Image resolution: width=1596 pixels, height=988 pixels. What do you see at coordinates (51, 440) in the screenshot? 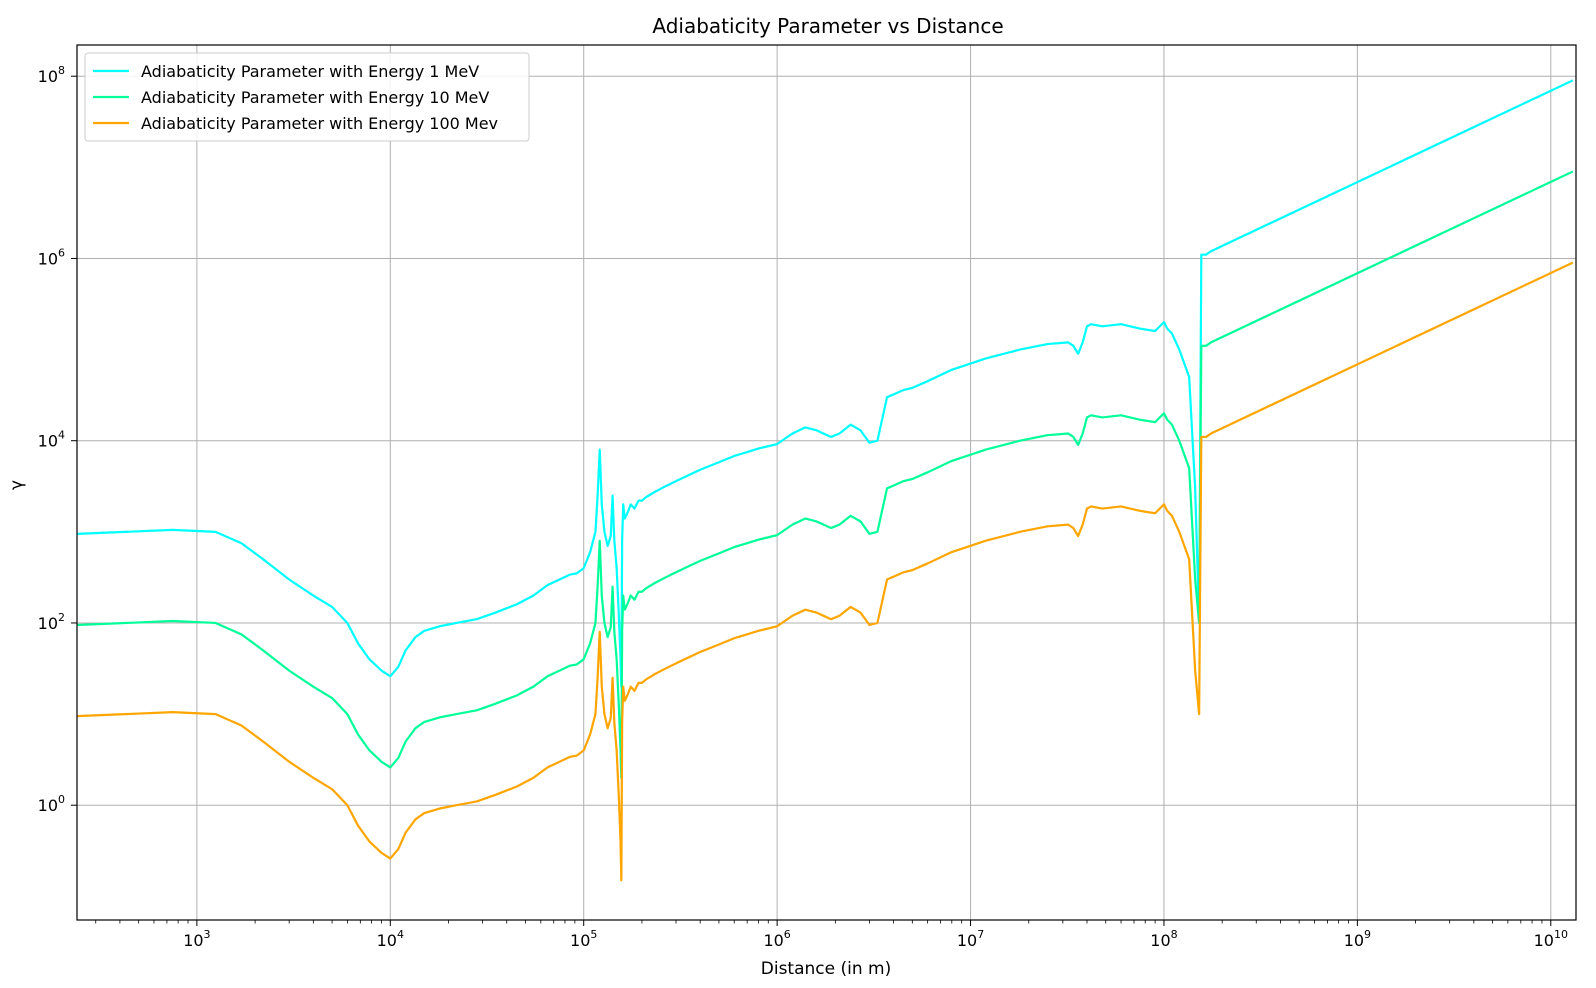
I see `y-tick-label: 10⁴` at bounding box center [51, 440].